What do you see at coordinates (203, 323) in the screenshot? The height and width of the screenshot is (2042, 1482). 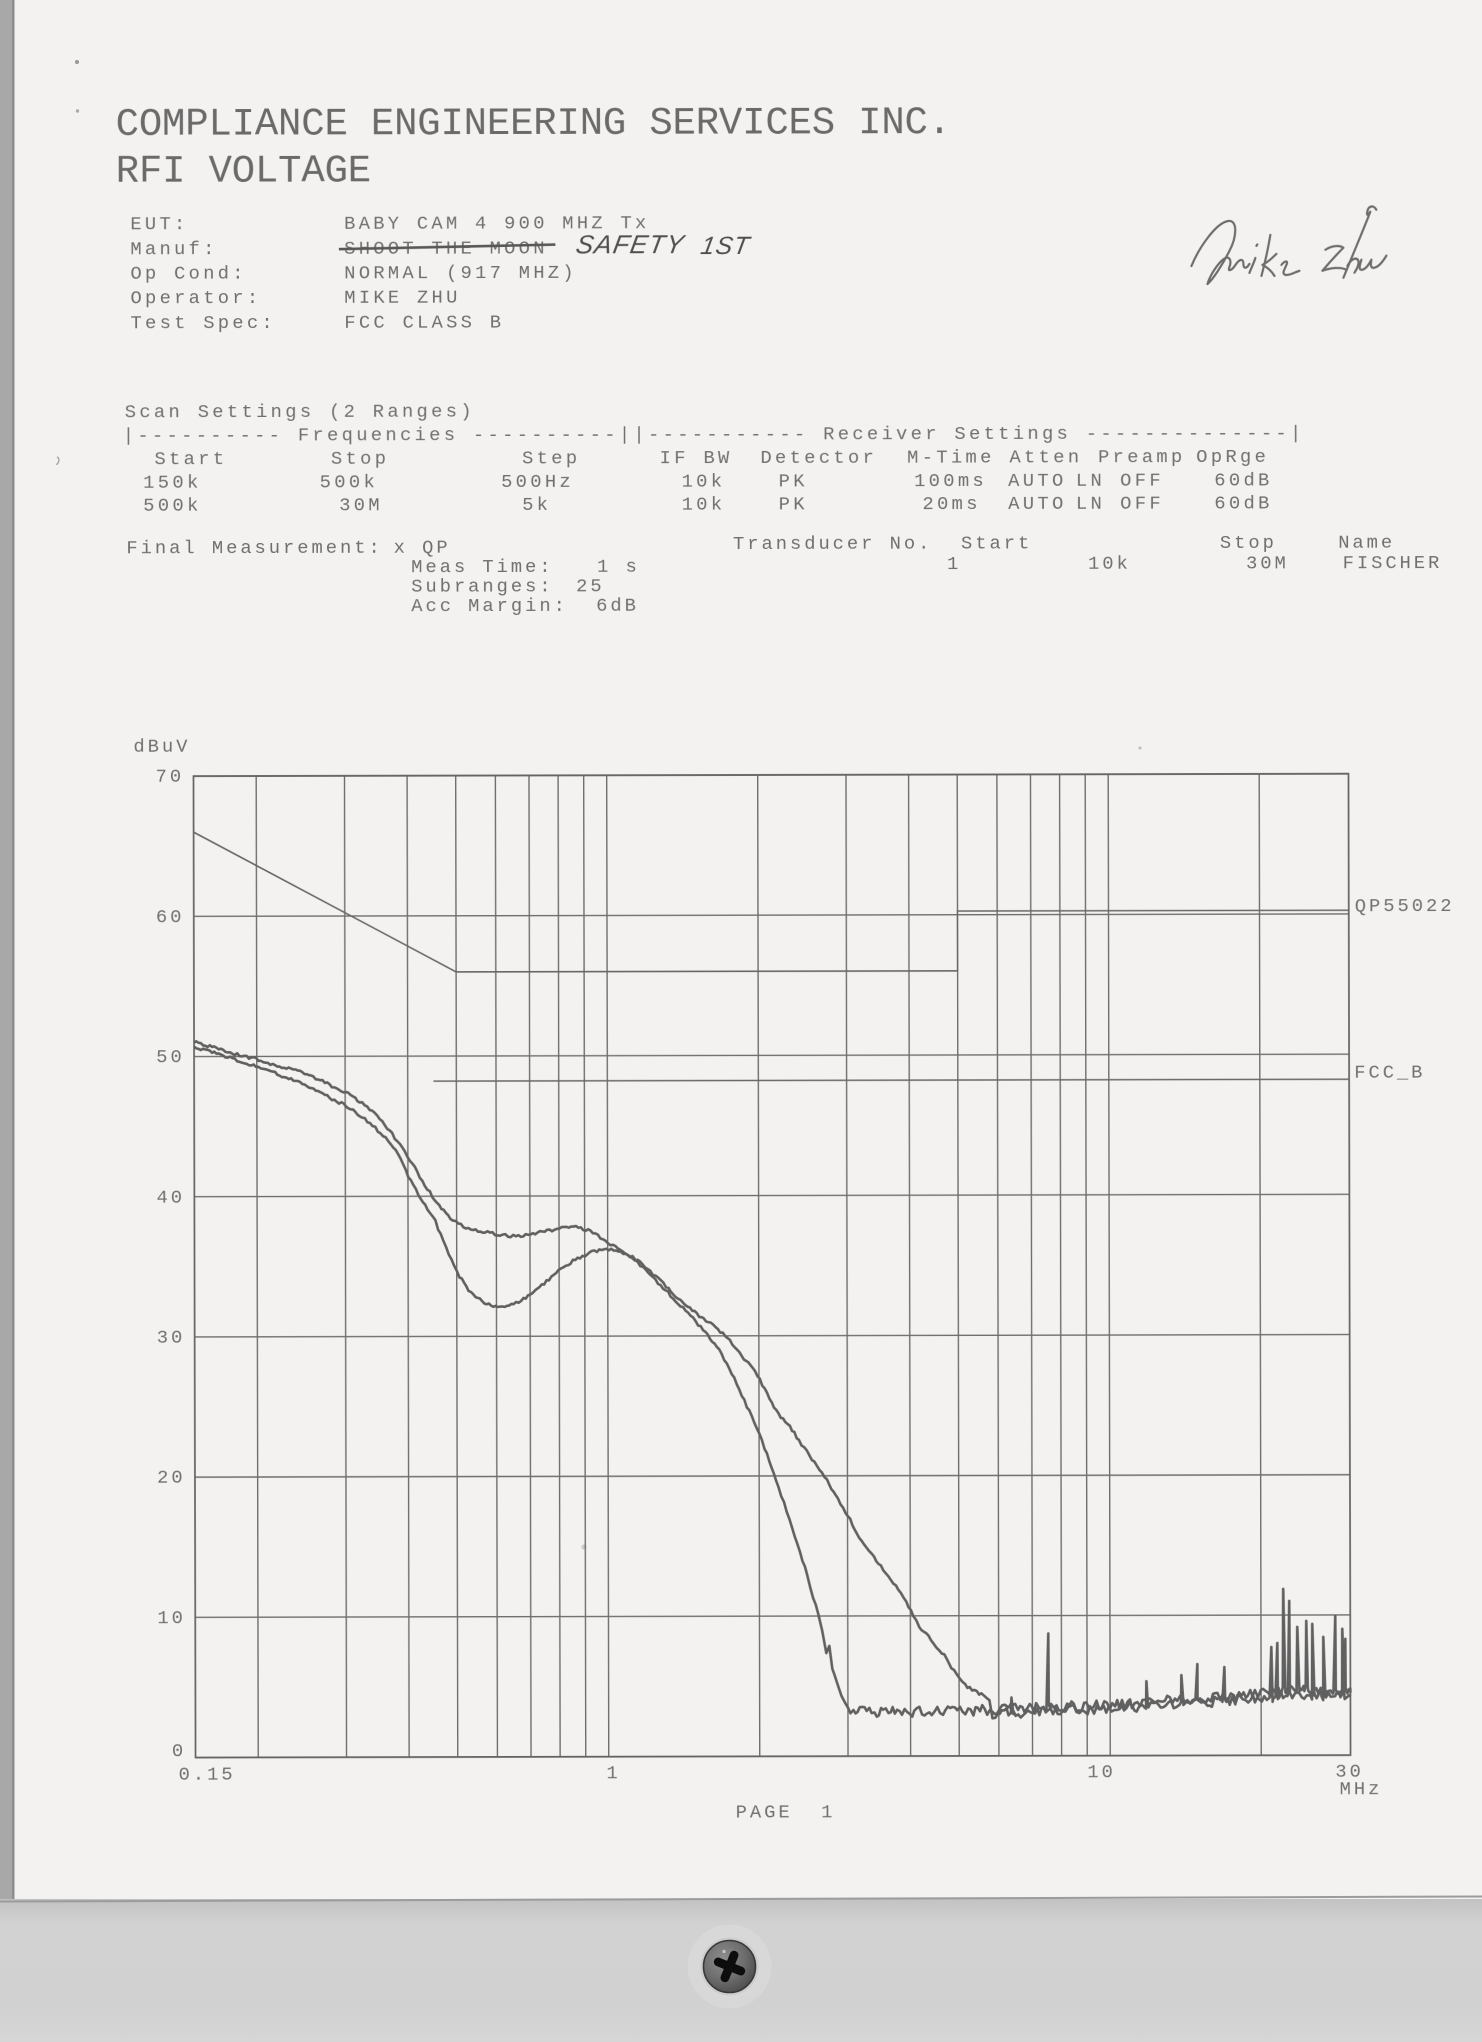 I see `svg-text: Test Spec:` at bounding box center [203, 323].